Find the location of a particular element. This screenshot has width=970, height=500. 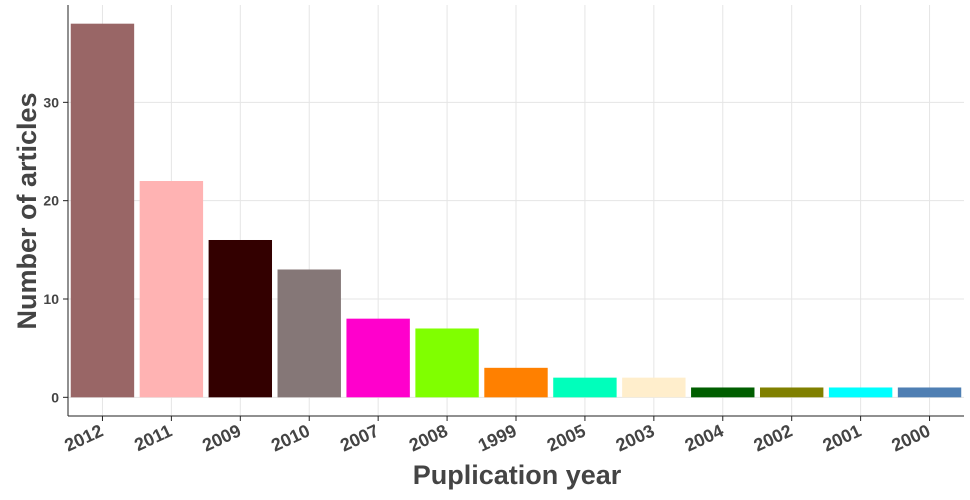

bar-2012 is located at coordinates (102, 210).